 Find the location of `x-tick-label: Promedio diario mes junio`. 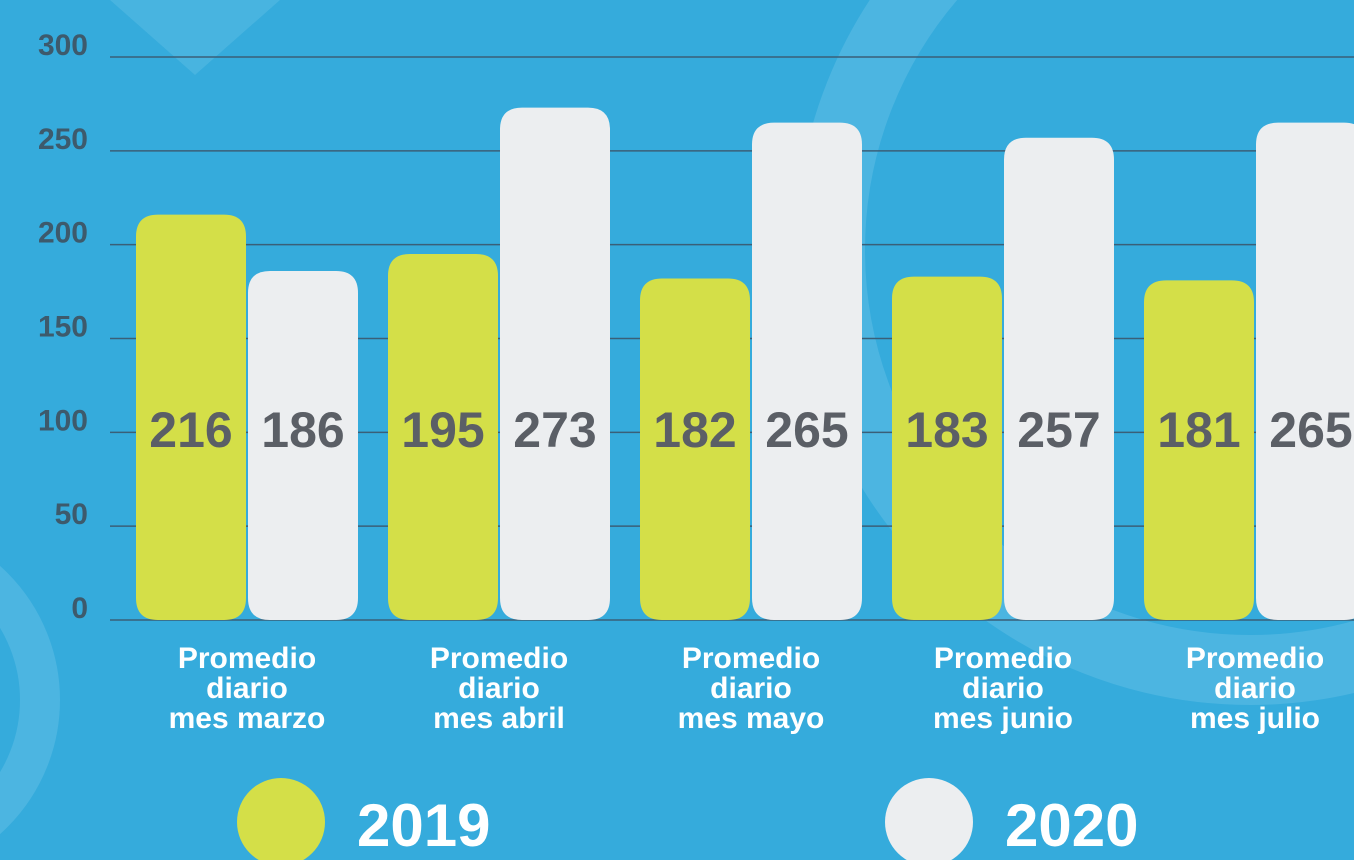

x-tick-label: Promedio diario mes junio is located at coordinates (1003, 688).